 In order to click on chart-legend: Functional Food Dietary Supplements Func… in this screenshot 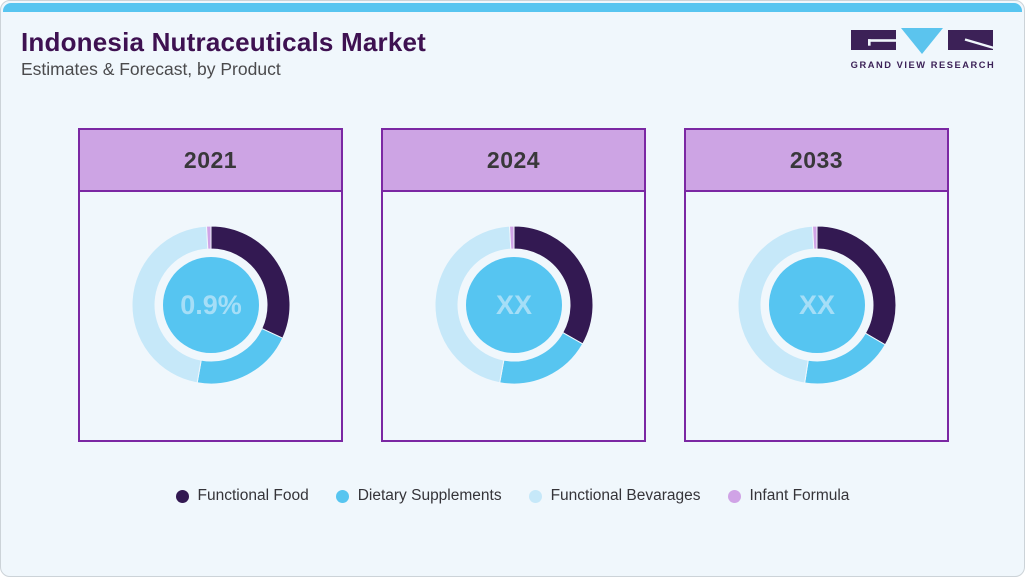, I will do `click(512, 496)`.